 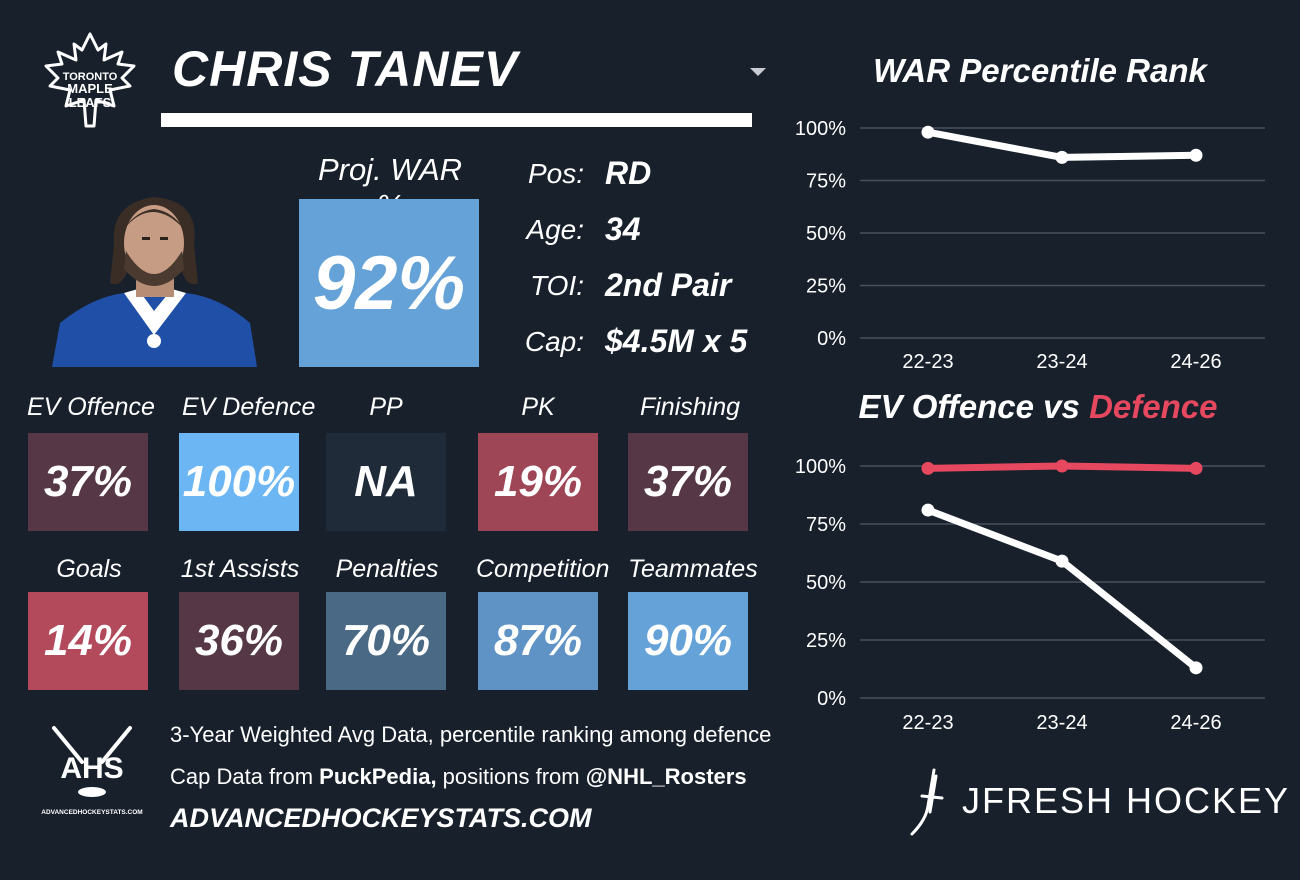 What do you see at coordinates (511, 776) in the screenshot?
I see `footer-sources-text-c: positions from` at bounding box center [511, 776].